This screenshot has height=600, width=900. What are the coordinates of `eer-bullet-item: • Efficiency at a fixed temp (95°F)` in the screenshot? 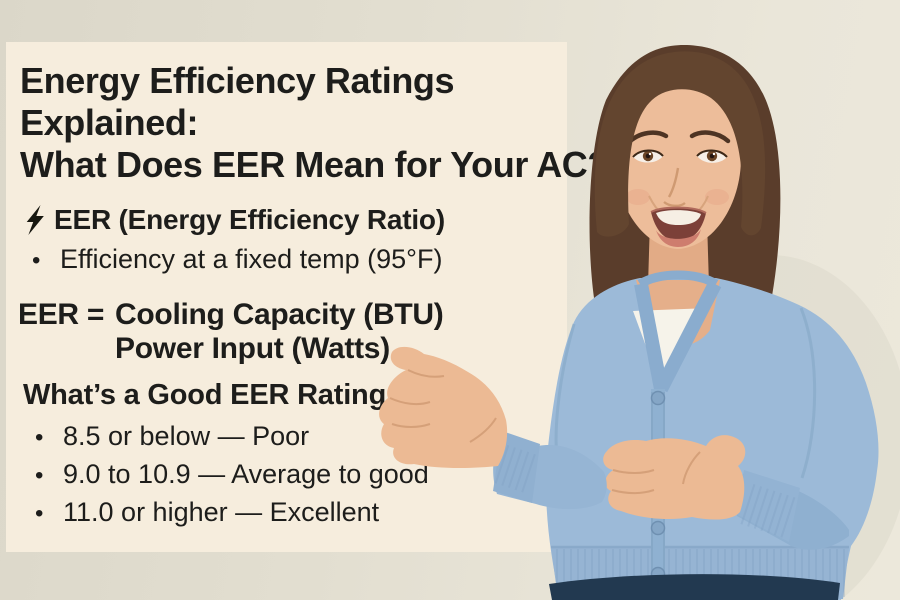 It's located at (237, 259).